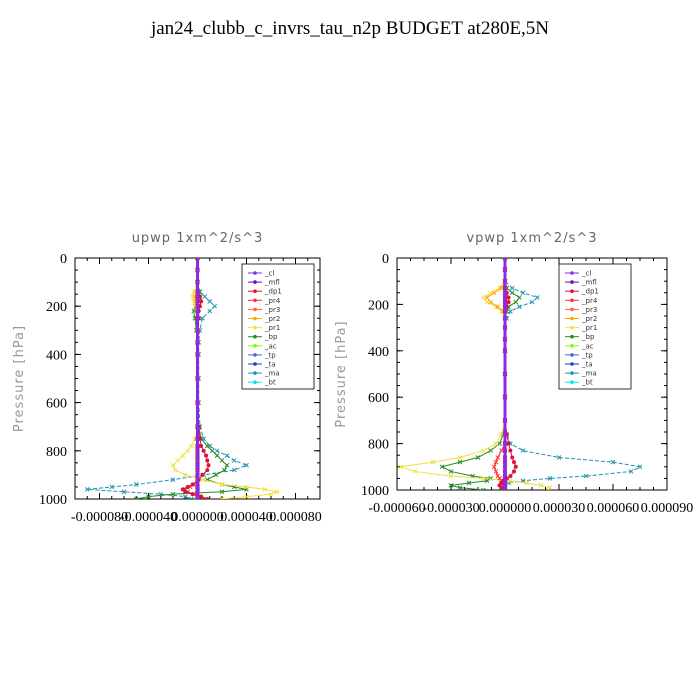 The image size is (700, 700). Describe the element at coordinates (264, 319) in the screenshot. I see `legend-entry: _pr2` at that location.